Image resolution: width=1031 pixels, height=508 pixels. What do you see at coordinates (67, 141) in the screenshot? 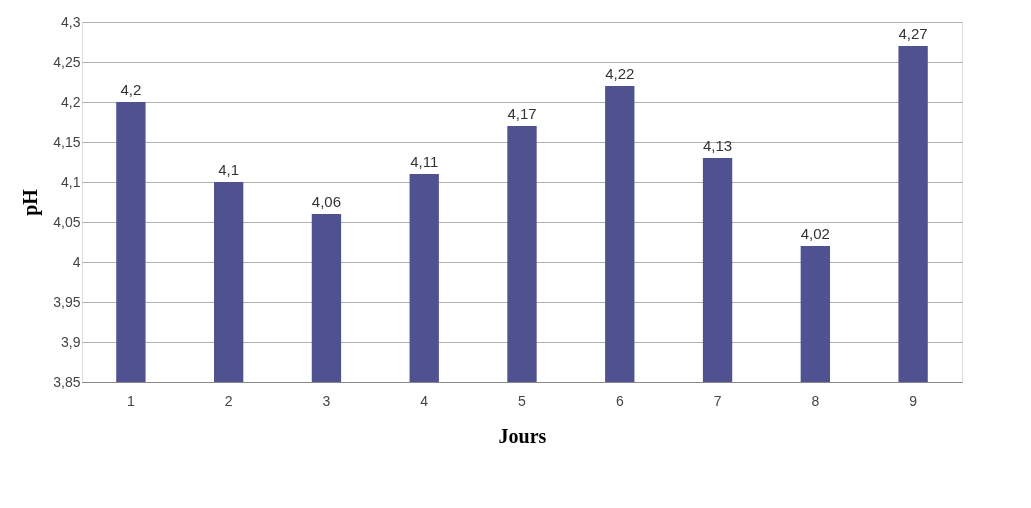
I see `y-tick-label: 4,15` at bounding box center [67, 141].